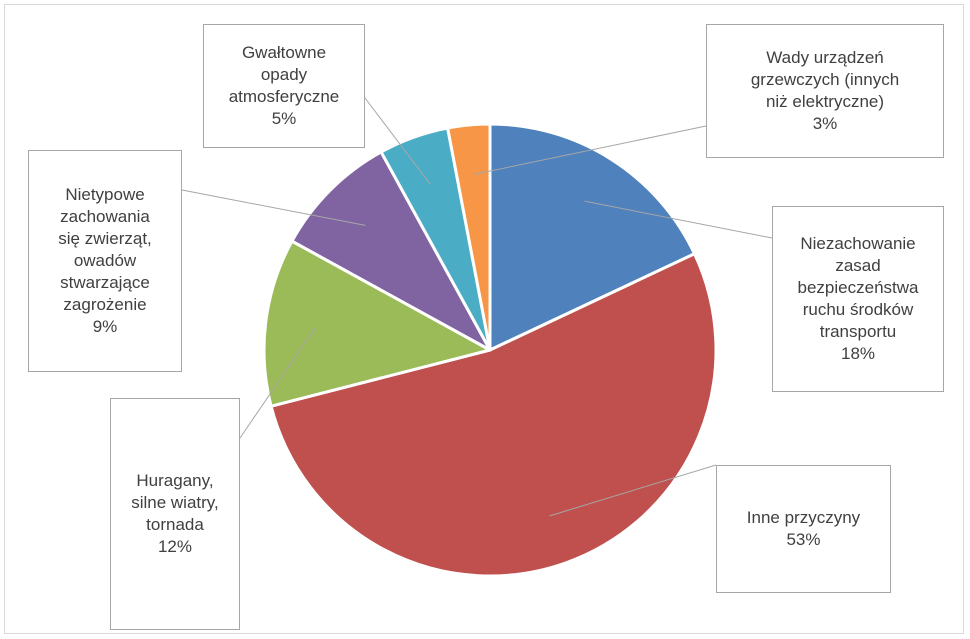 The width and height of the screenshot is (970, 639). Describe the element at coordinates (803, 517) in the screenshot. I see `slice-label: Inne przyczyny` at that location.